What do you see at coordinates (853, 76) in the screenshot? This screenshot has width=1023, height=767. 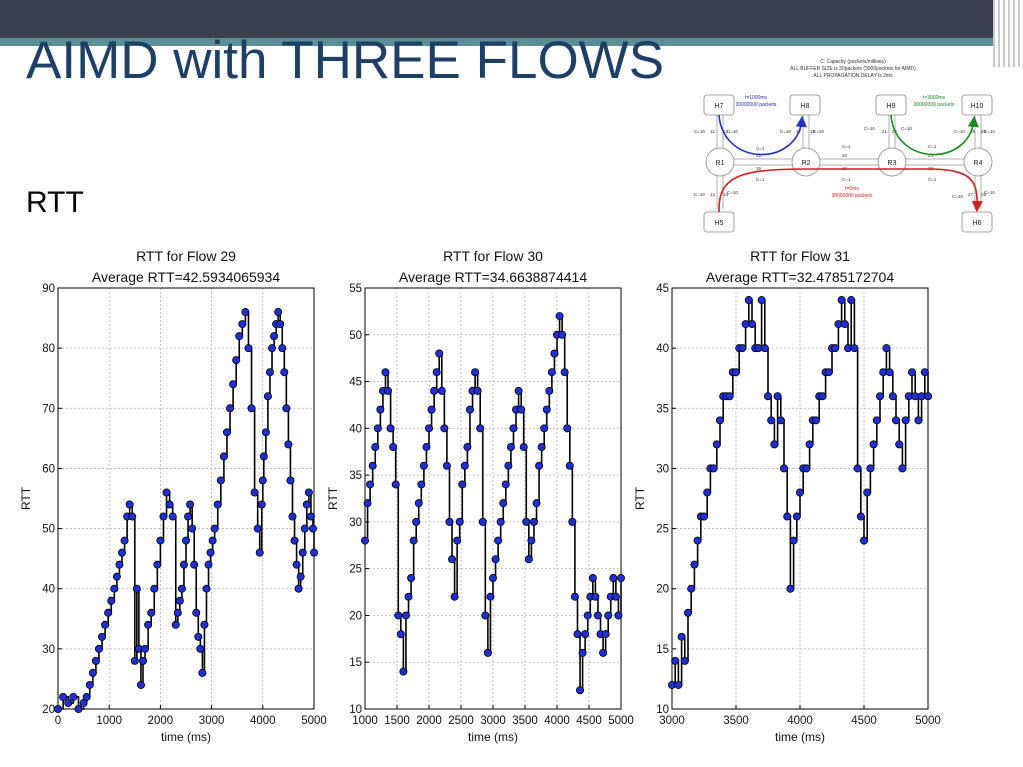 I see `legend-line-3: ALL PROPAGATION DELAY is 2ms` at bounding box center [853, 76].